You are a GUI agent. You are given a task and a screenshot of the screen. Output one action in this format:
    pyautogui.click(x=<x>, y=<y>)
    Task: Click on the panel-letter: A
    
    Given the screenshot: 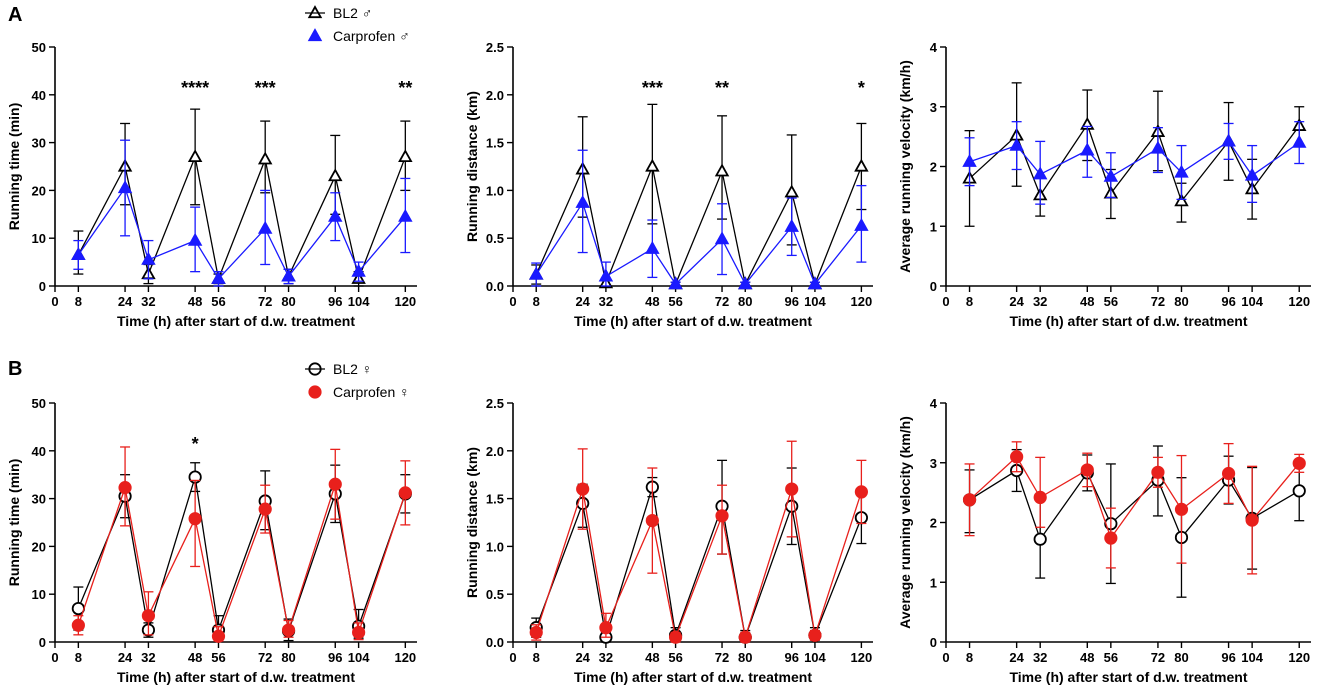 What is the action you would take?
    pyautogui.click(x=15, y=15)
    